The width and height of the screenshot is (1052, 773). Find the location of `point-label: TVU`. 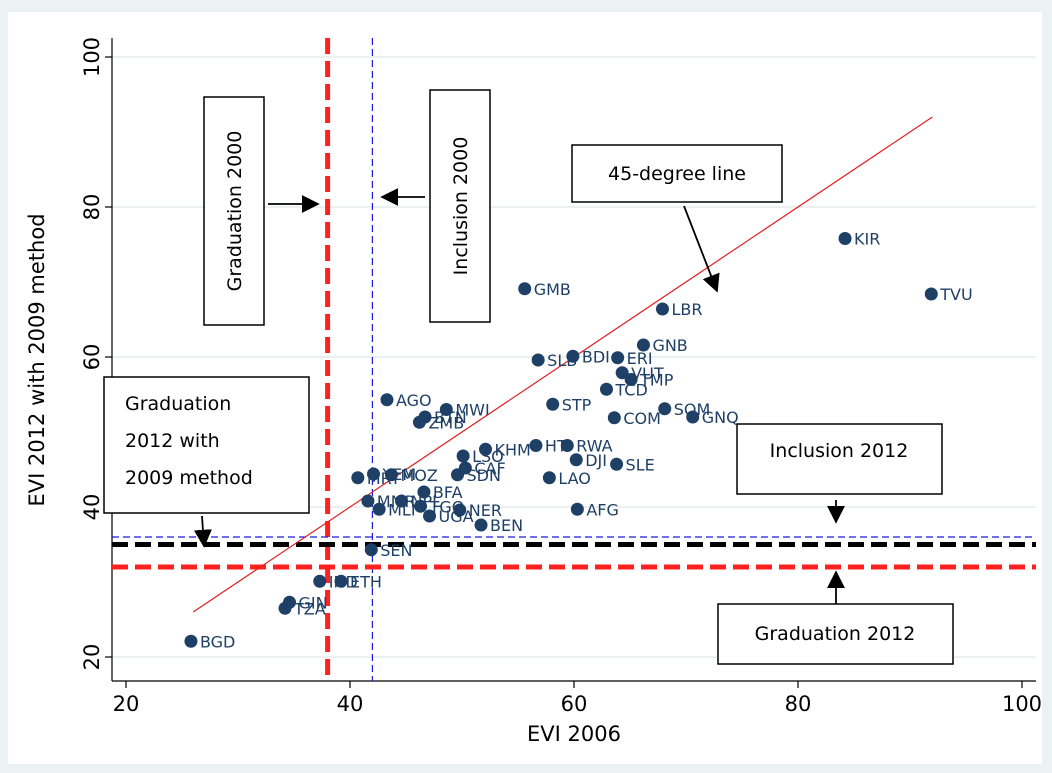

point-label: TVU is located at coordinates (955, 294).